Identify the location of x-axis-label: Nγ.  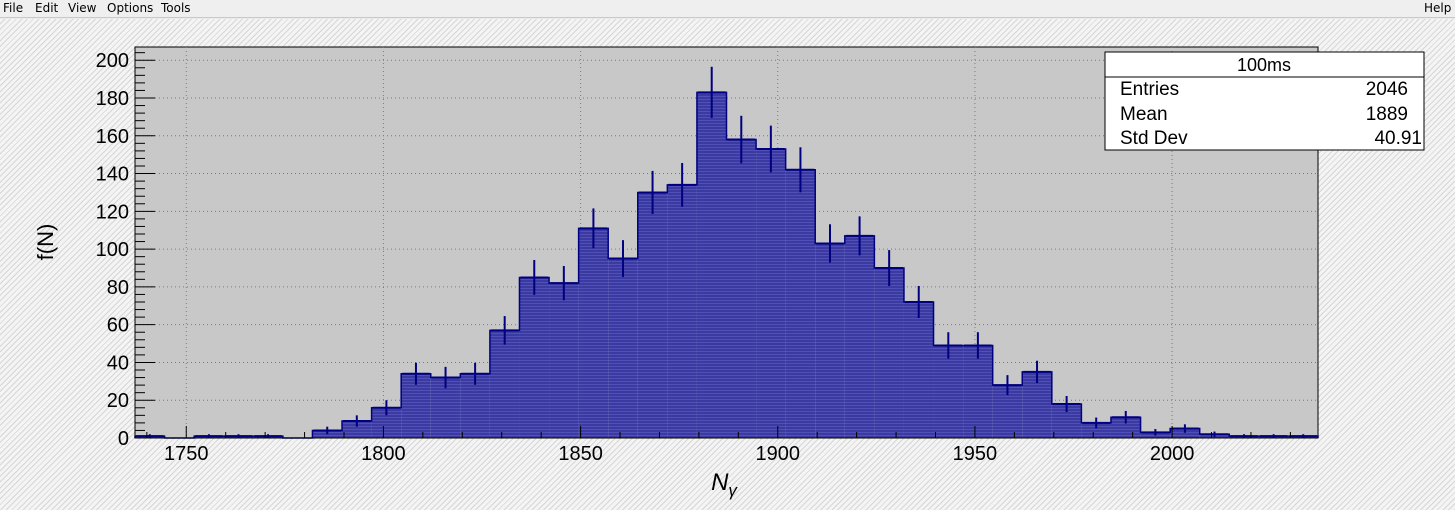
(724, 484).